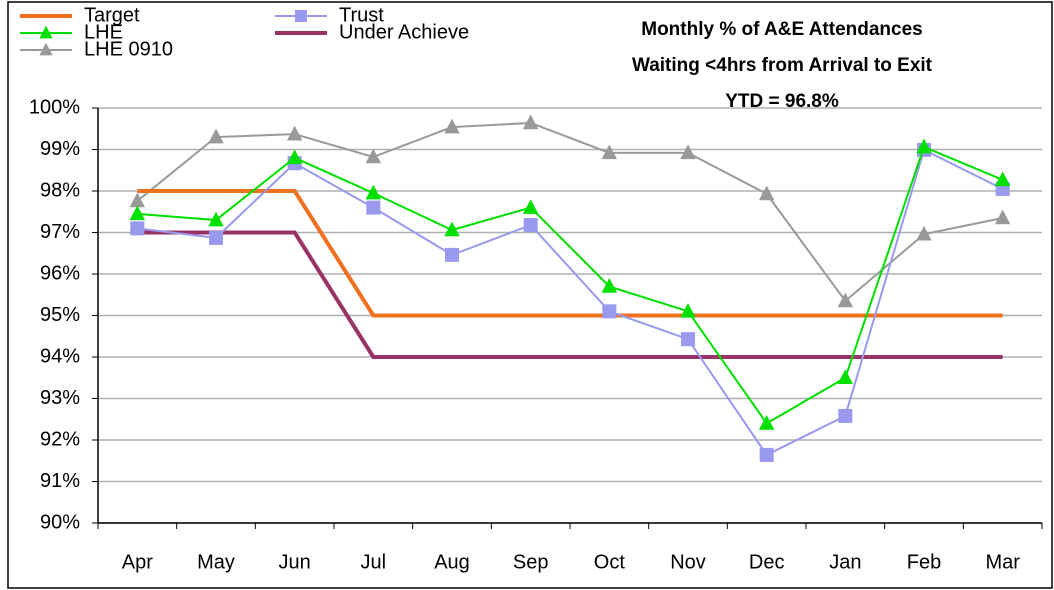 The height and width of the screenshot is (590, 1054). I want to click on legend-label: LHE 0910, so click(128, 49).